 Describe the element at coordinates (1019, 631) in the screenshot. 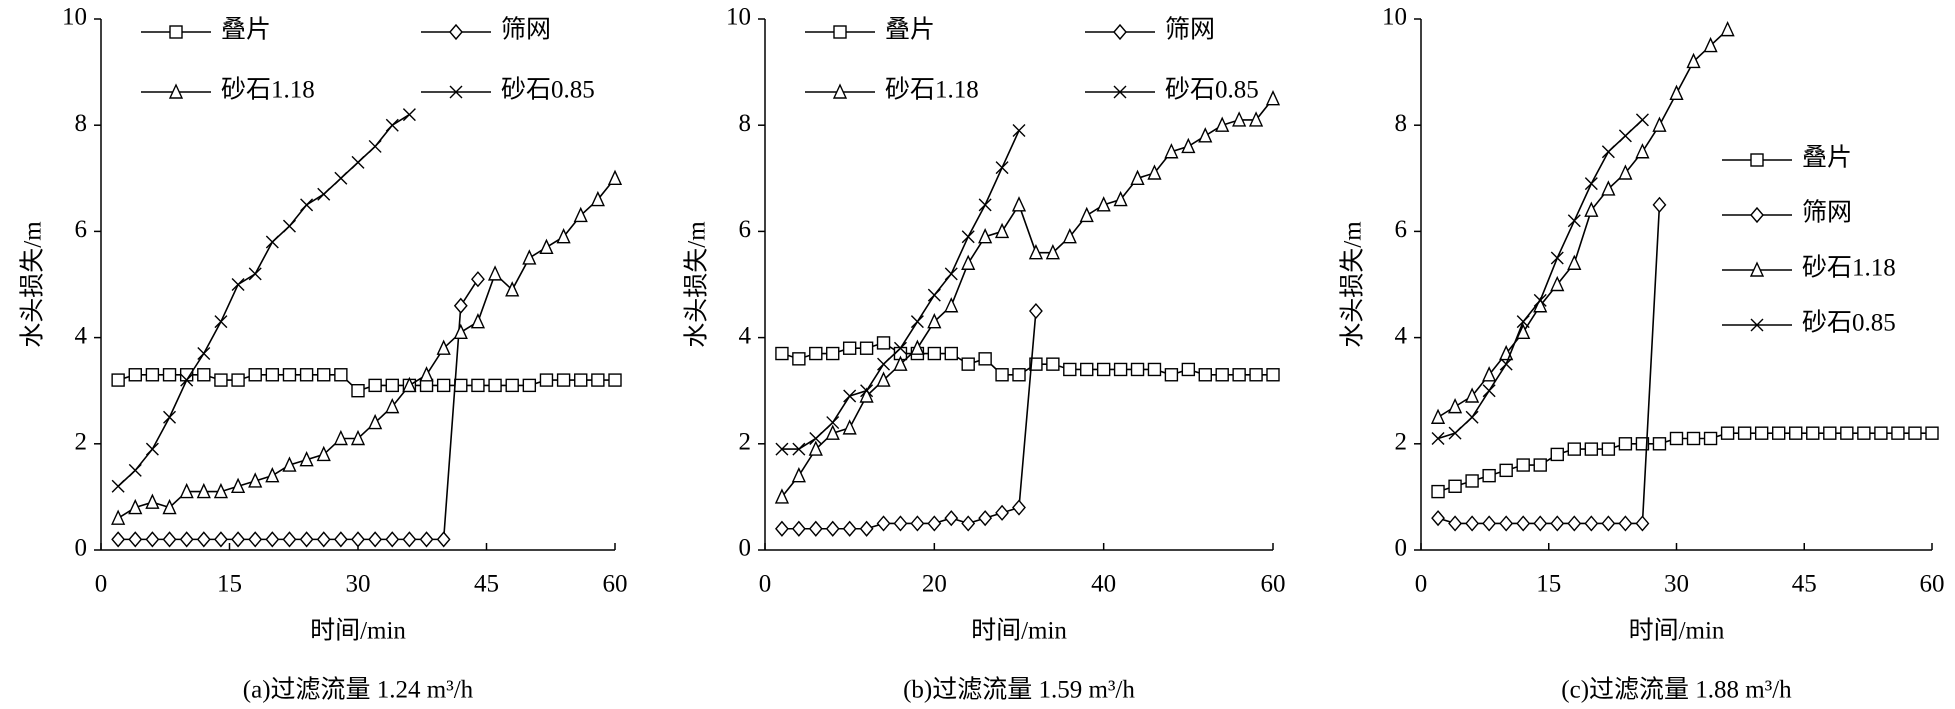

I see `x-axis-label: 时间/min` at that location.